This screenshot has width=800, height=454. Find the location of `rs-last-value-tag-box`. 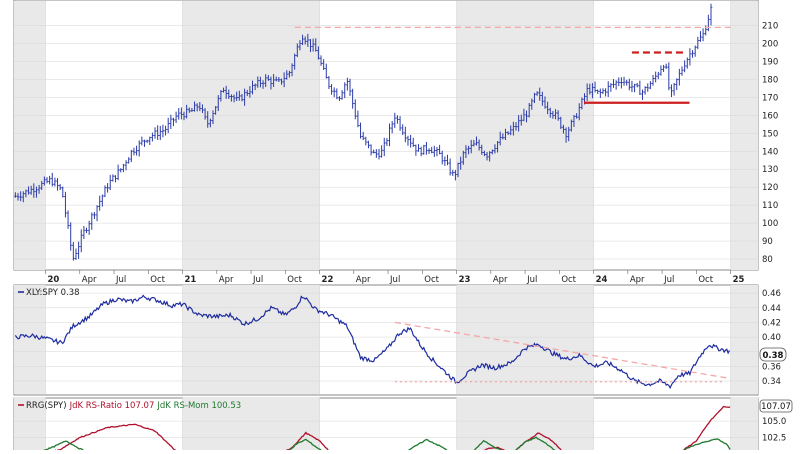

rs-last-value-tag-box is located at coordinates (773, 354).